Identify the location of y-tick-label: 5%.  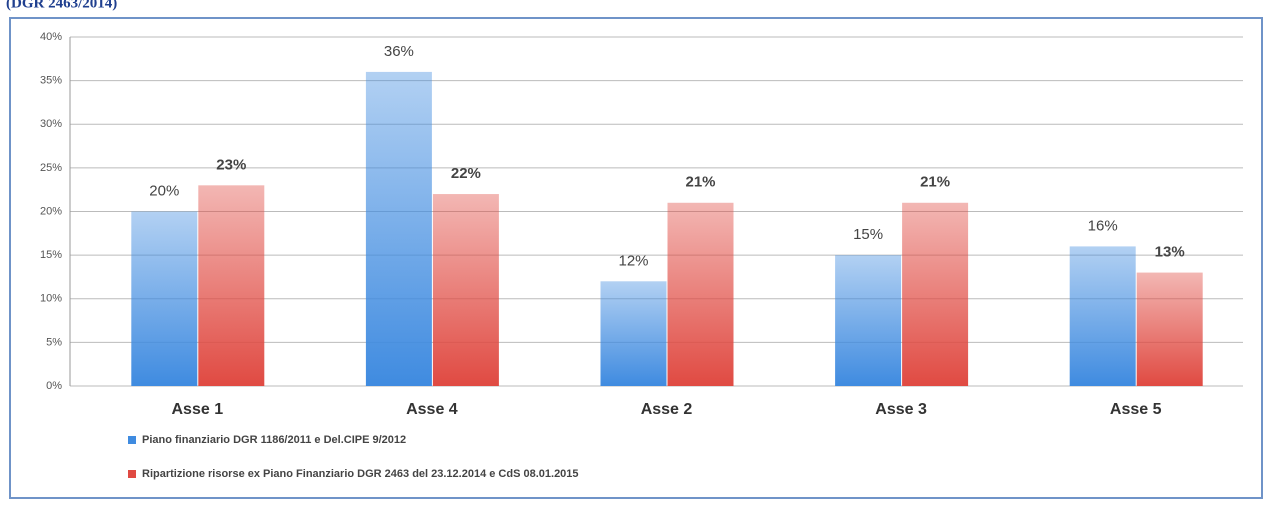
(54, 342).